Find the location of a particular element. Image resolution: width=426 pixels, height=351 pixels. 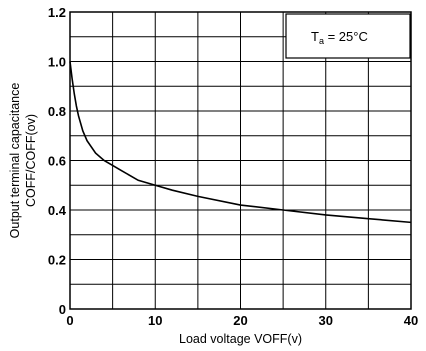

y-tick-label: 0.6 is located at coordinates (57, 161).